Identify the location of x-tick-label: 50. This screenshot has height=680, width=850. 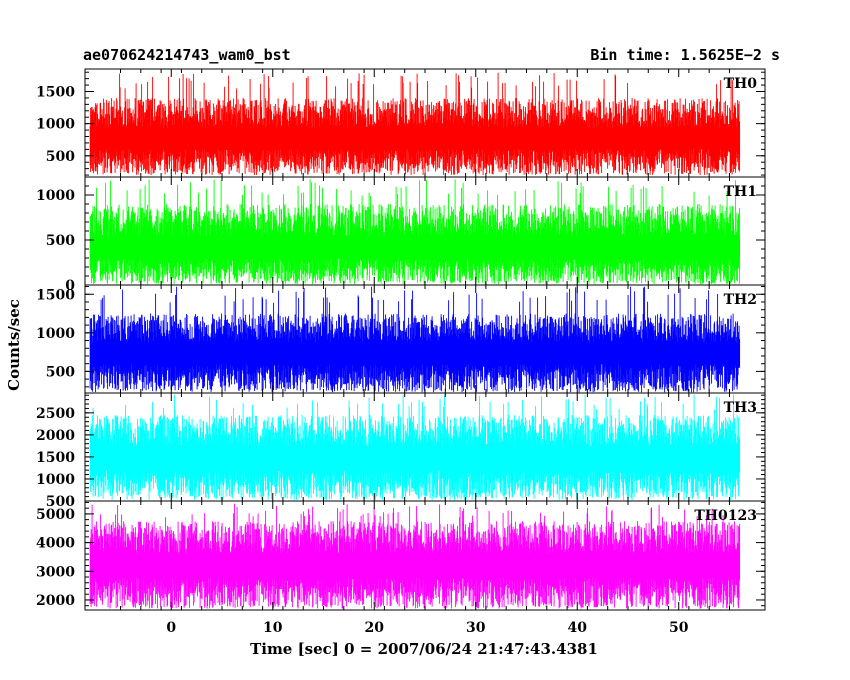
(679, 628).